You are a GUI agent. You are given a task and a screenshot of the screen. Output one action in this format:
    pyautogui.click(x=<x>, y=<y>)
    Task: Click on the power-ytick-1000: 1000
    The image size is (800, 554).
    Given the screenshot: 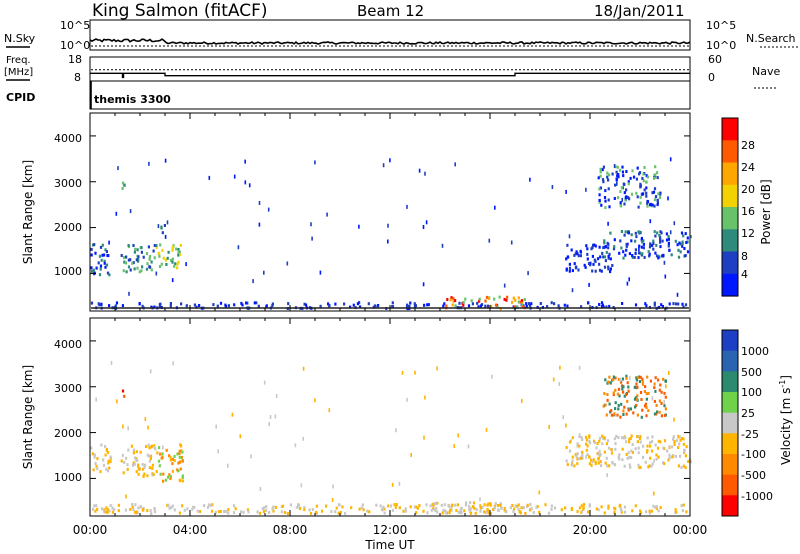 What is the action you would take?
    pyautogui.click(x=68, y=271)
    